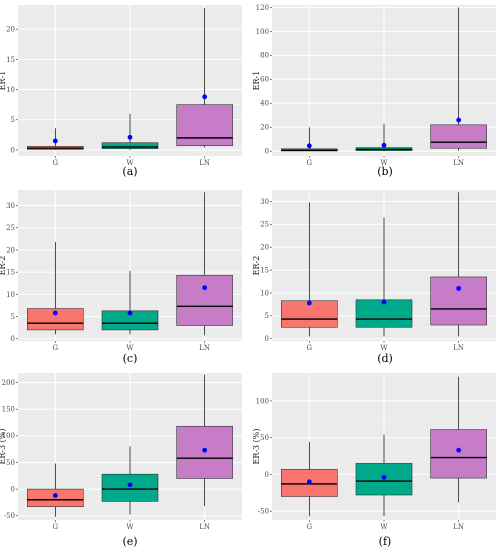 This screenshot has width=501, height=554. Describe the element at coordinates (264, 80) in the screenshot. I see `y-tick-label: 60` at that location.